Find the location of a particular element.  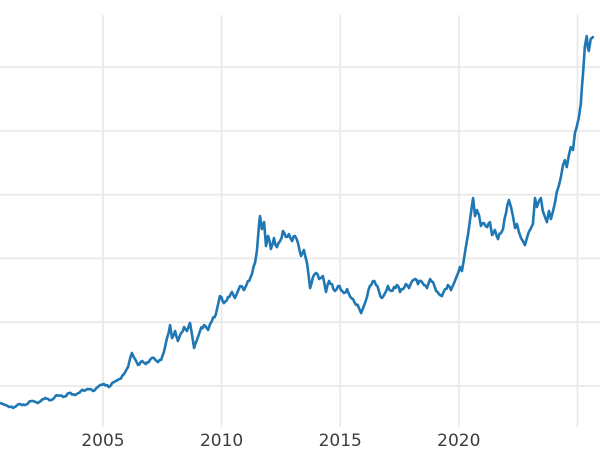

x-tick-label: 2005 is located at coordinates (102, 440).